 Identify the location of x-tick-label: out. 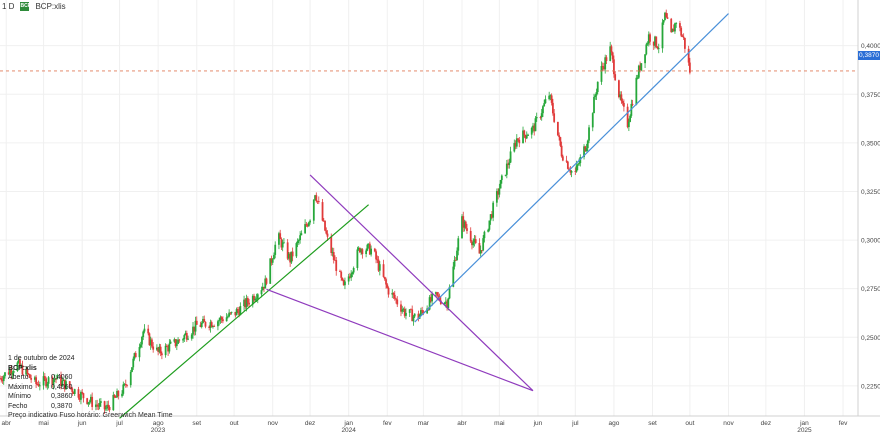
(234, 423).